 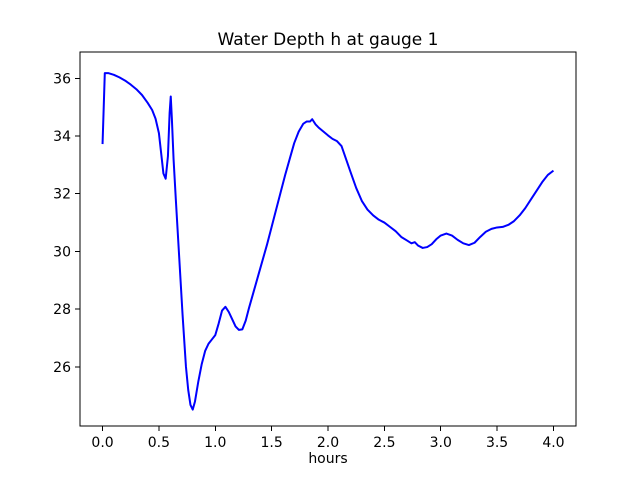 I want to click on y-tick-label: 36, so click(x=62, y=79).